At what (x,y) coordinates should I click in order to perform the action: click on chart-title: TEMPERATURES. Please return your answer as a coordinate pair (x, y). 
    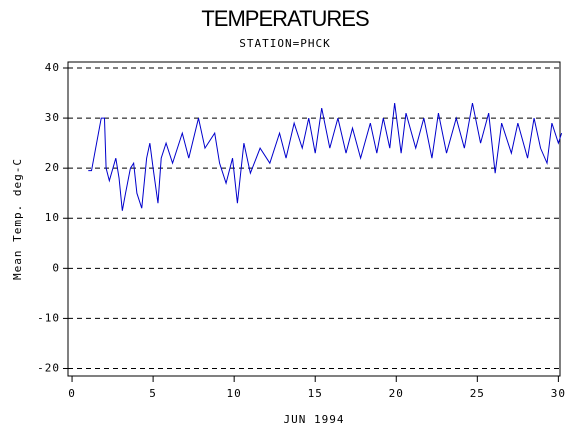
    Looking at the image, I should click on (285, 18).